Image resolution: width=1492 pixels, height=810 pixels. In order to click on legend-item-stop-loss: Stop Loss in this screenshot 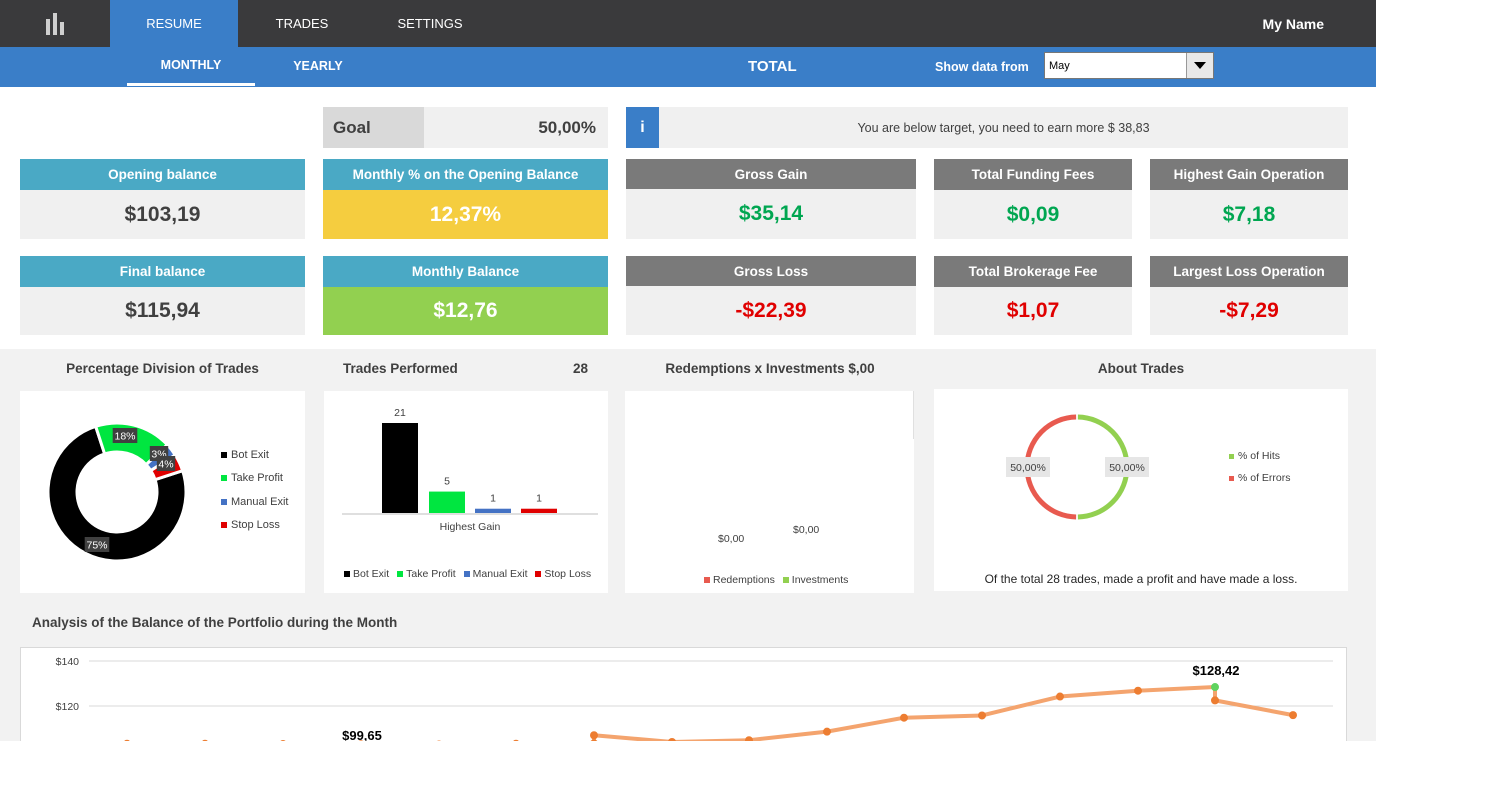, I will do `click(250, 525)`.